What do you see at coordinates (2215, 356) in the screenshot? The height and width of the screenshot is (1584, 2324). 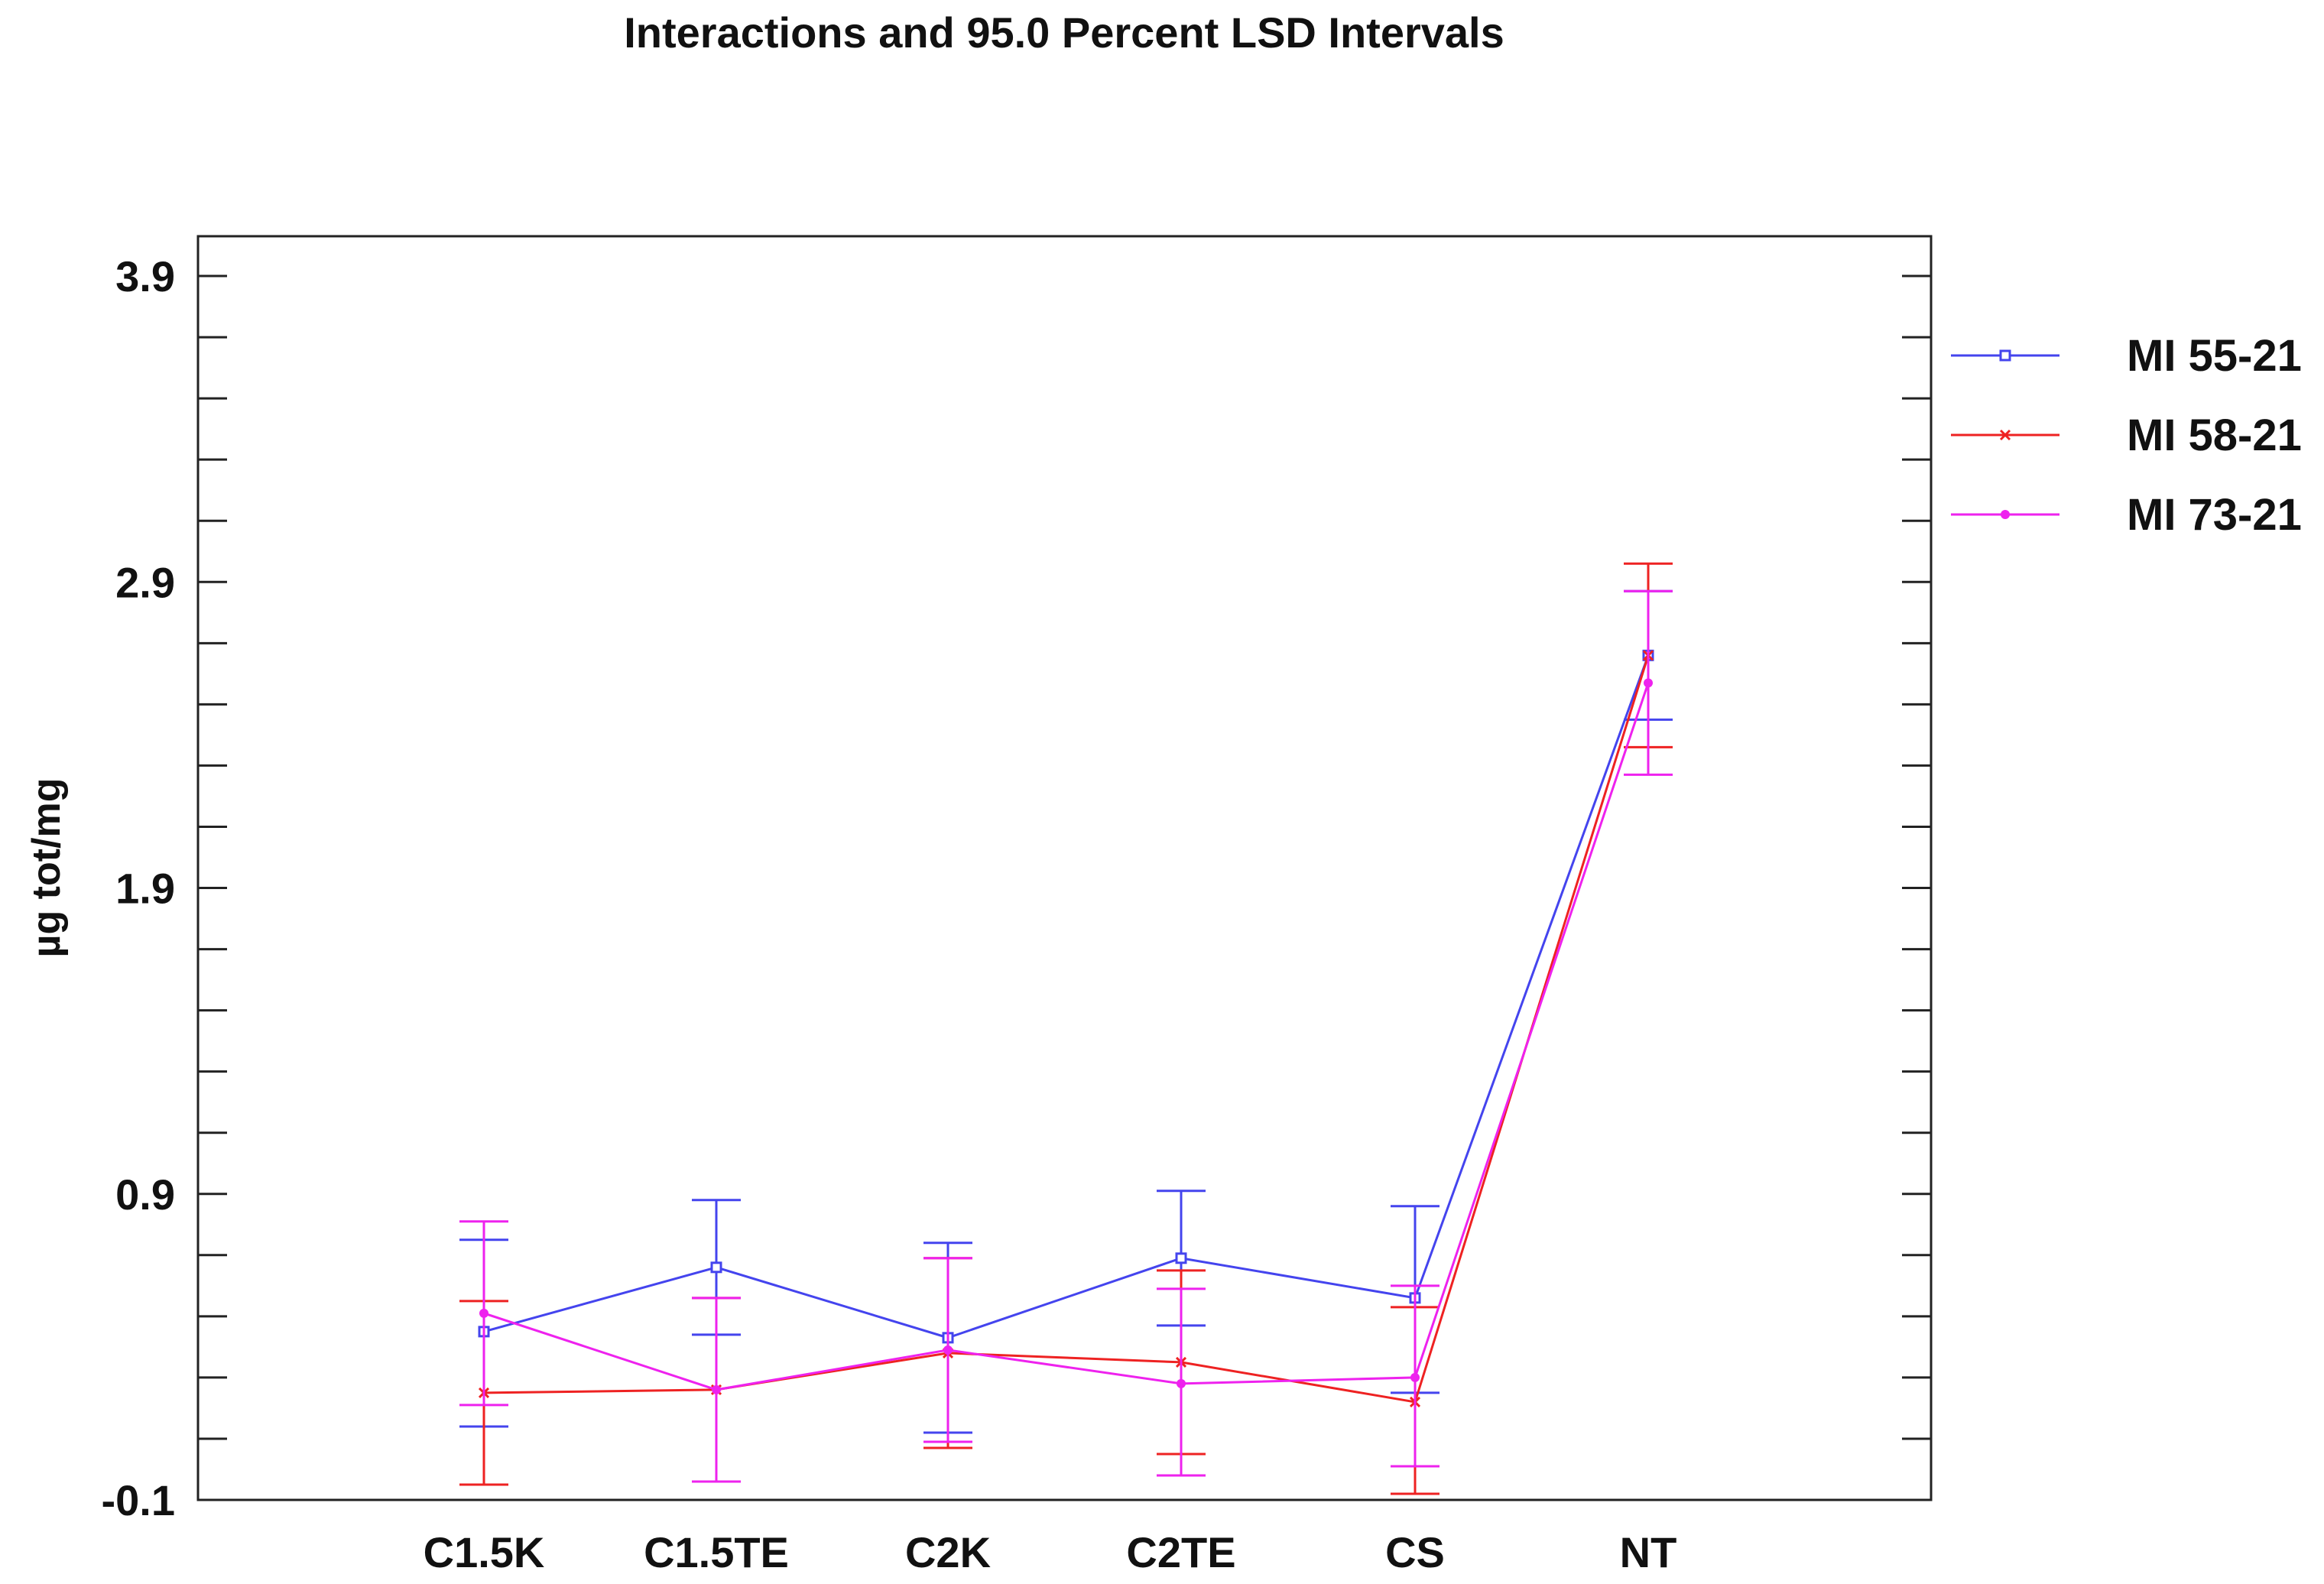 I see `legend-label: MI 55-21` at bounding box center [2215, 356].